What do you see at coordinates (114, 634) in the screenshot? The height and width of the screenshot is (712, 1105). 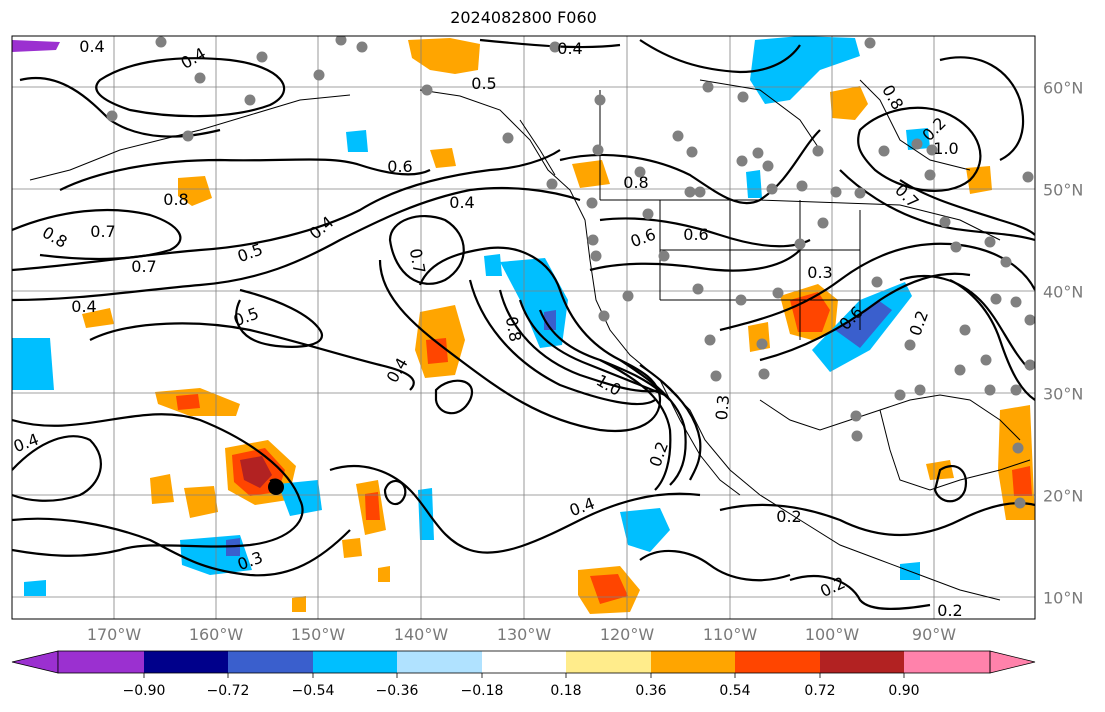 I see `lon-label: 170°W` at bounding box center [114, 634].